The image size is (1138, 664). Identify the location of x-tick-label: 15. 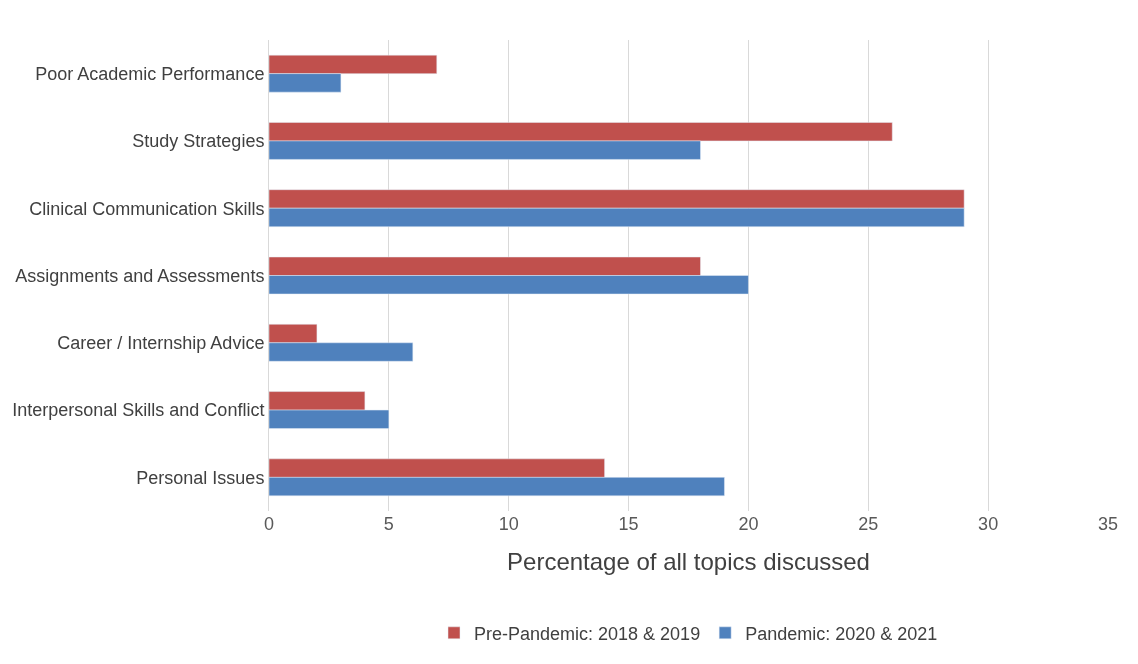
(628, 524).